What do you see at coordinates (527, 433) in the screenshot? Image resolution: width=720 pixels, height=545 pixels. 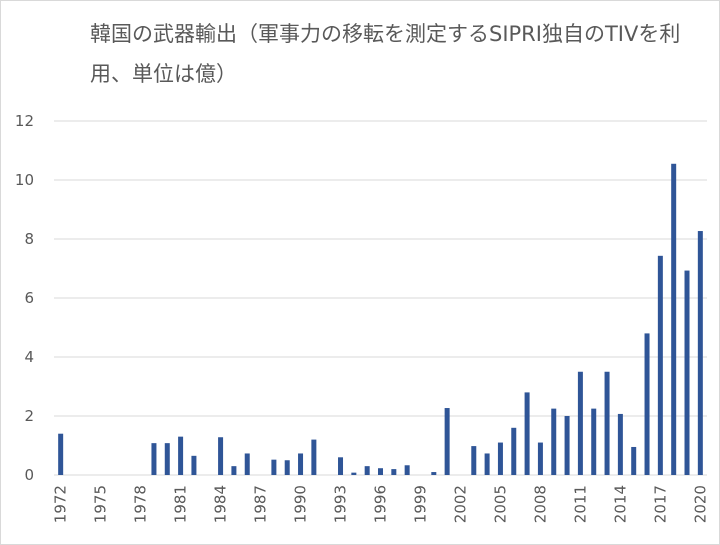 I see `bar-2007` at bounding box center [527, 433].